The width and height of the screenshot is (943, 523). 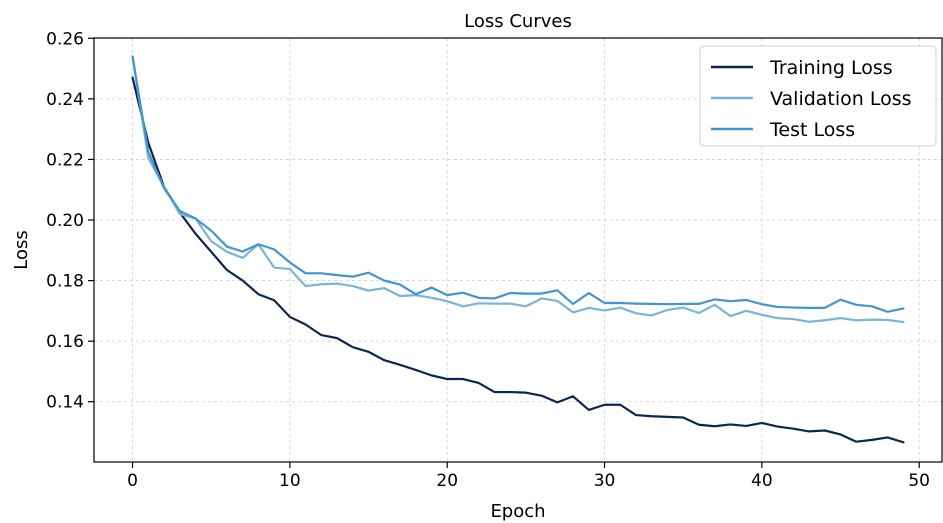 I want to click on legend-label: Test Loss, so click(x=812, y=130).